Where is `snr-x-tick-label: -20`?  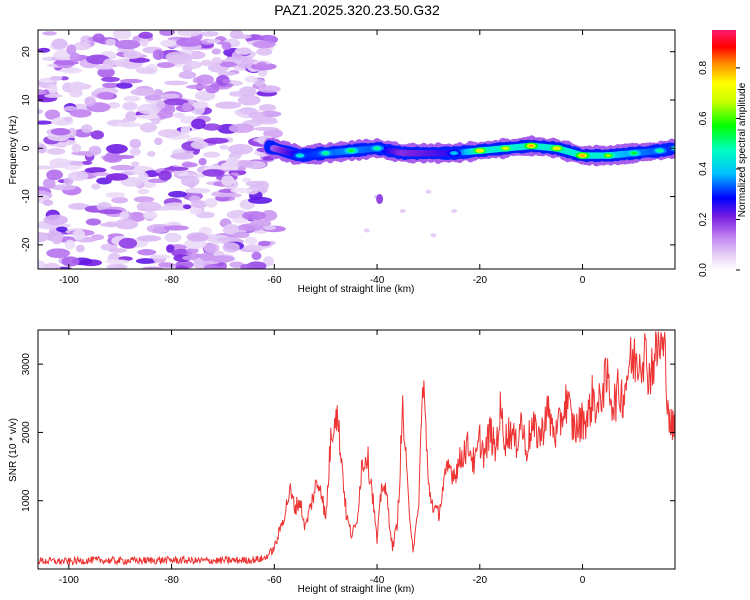
snr-x-tick-label: -20 is located at coordinates (480, 580).